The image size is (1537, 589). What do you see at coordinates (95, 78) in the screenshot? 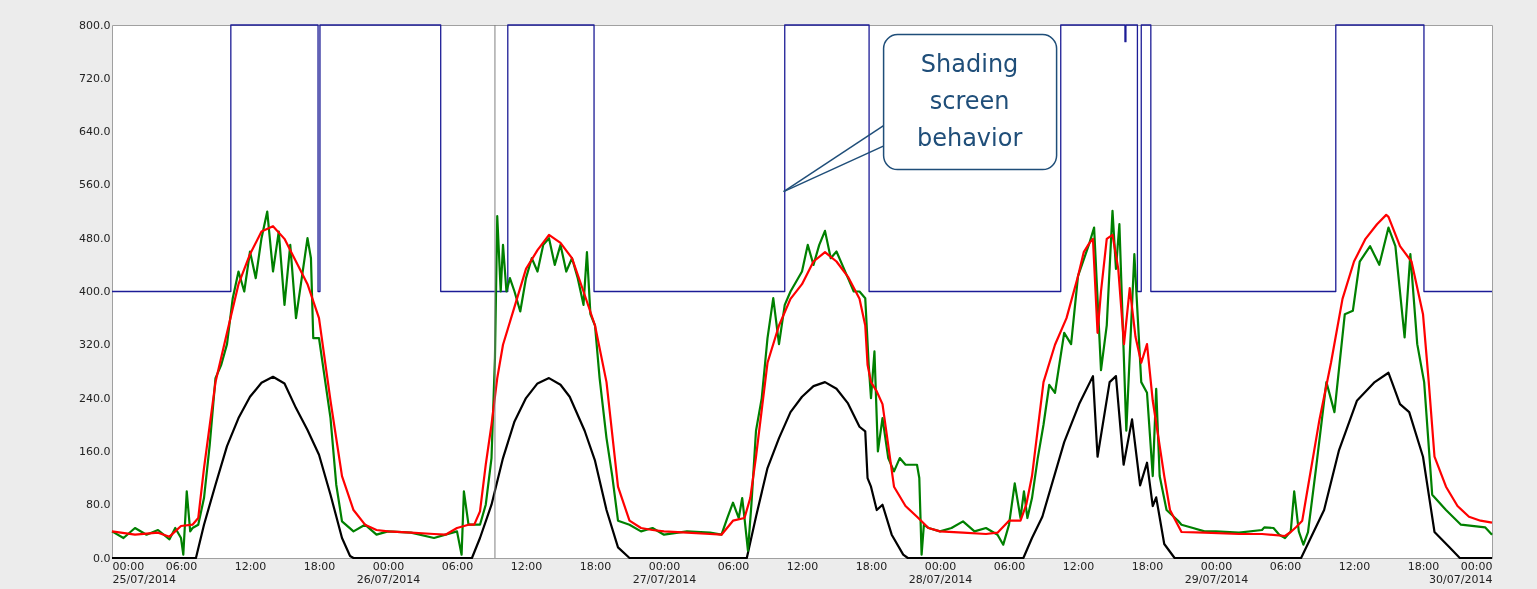
I see `y-tick-label: 720.0` at bounding box center [95, 78].